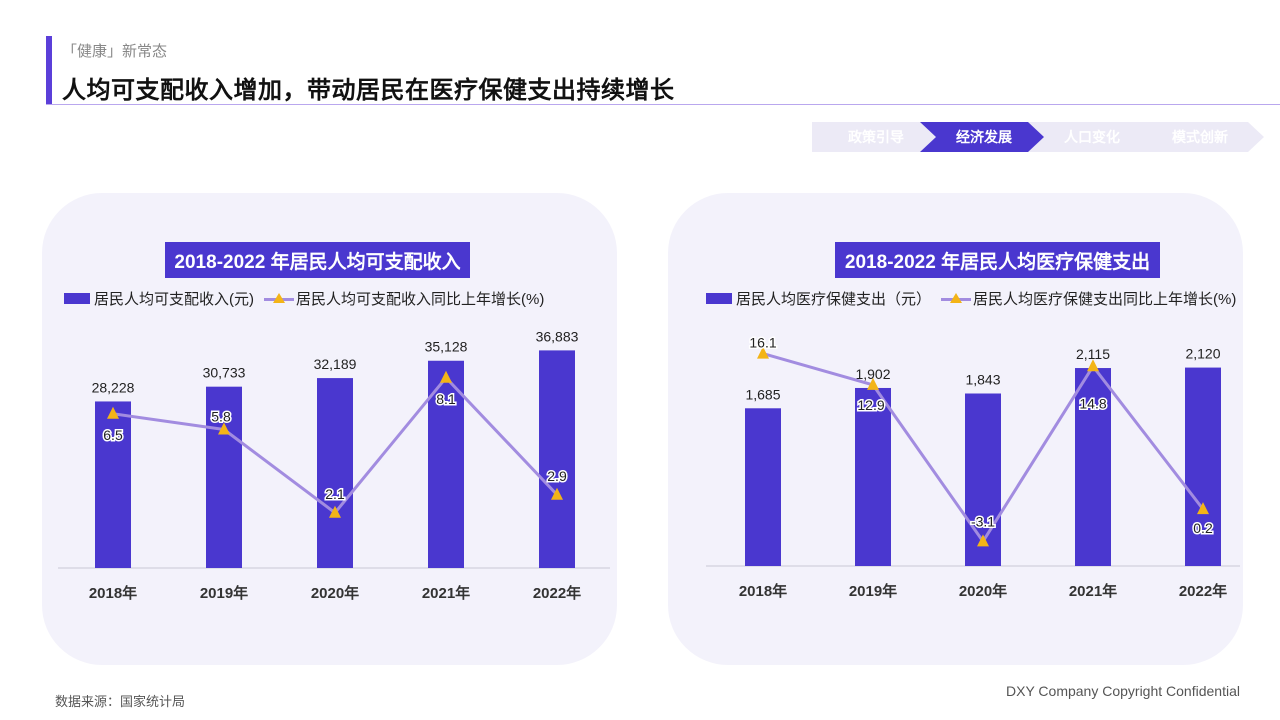 The width and height of the screenshot is (1280, 720). I want to click on growth-value-label: 0.2, so click(1203, 528).